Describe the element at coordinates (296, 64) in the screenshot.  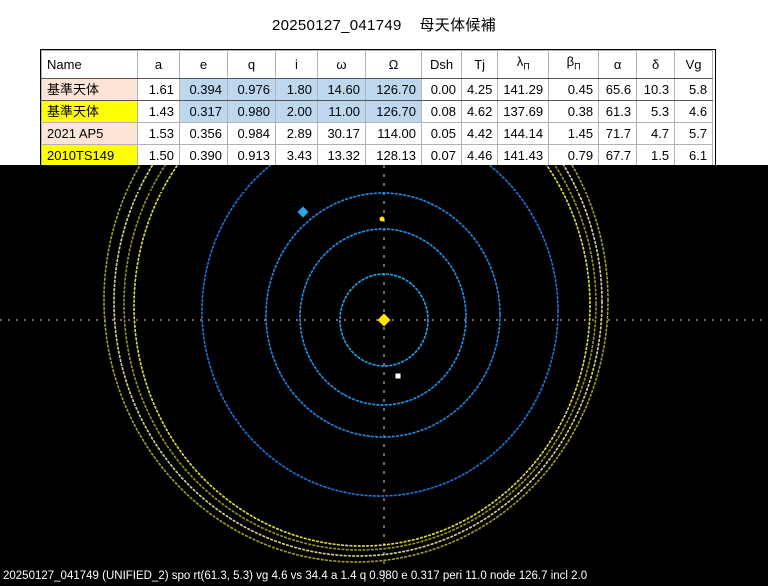
I see `column-header-i: i` at that location.